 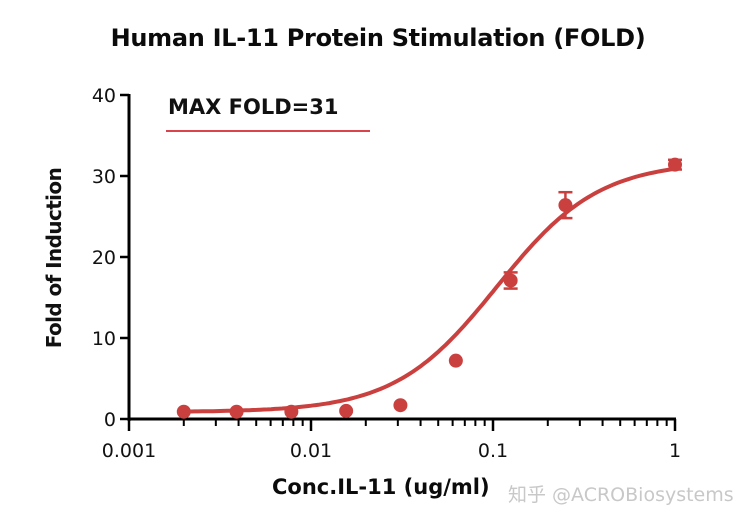 I want to click on x-axis-label: Conc.IL-11 (ug/ml), so click(x=381, y=487).